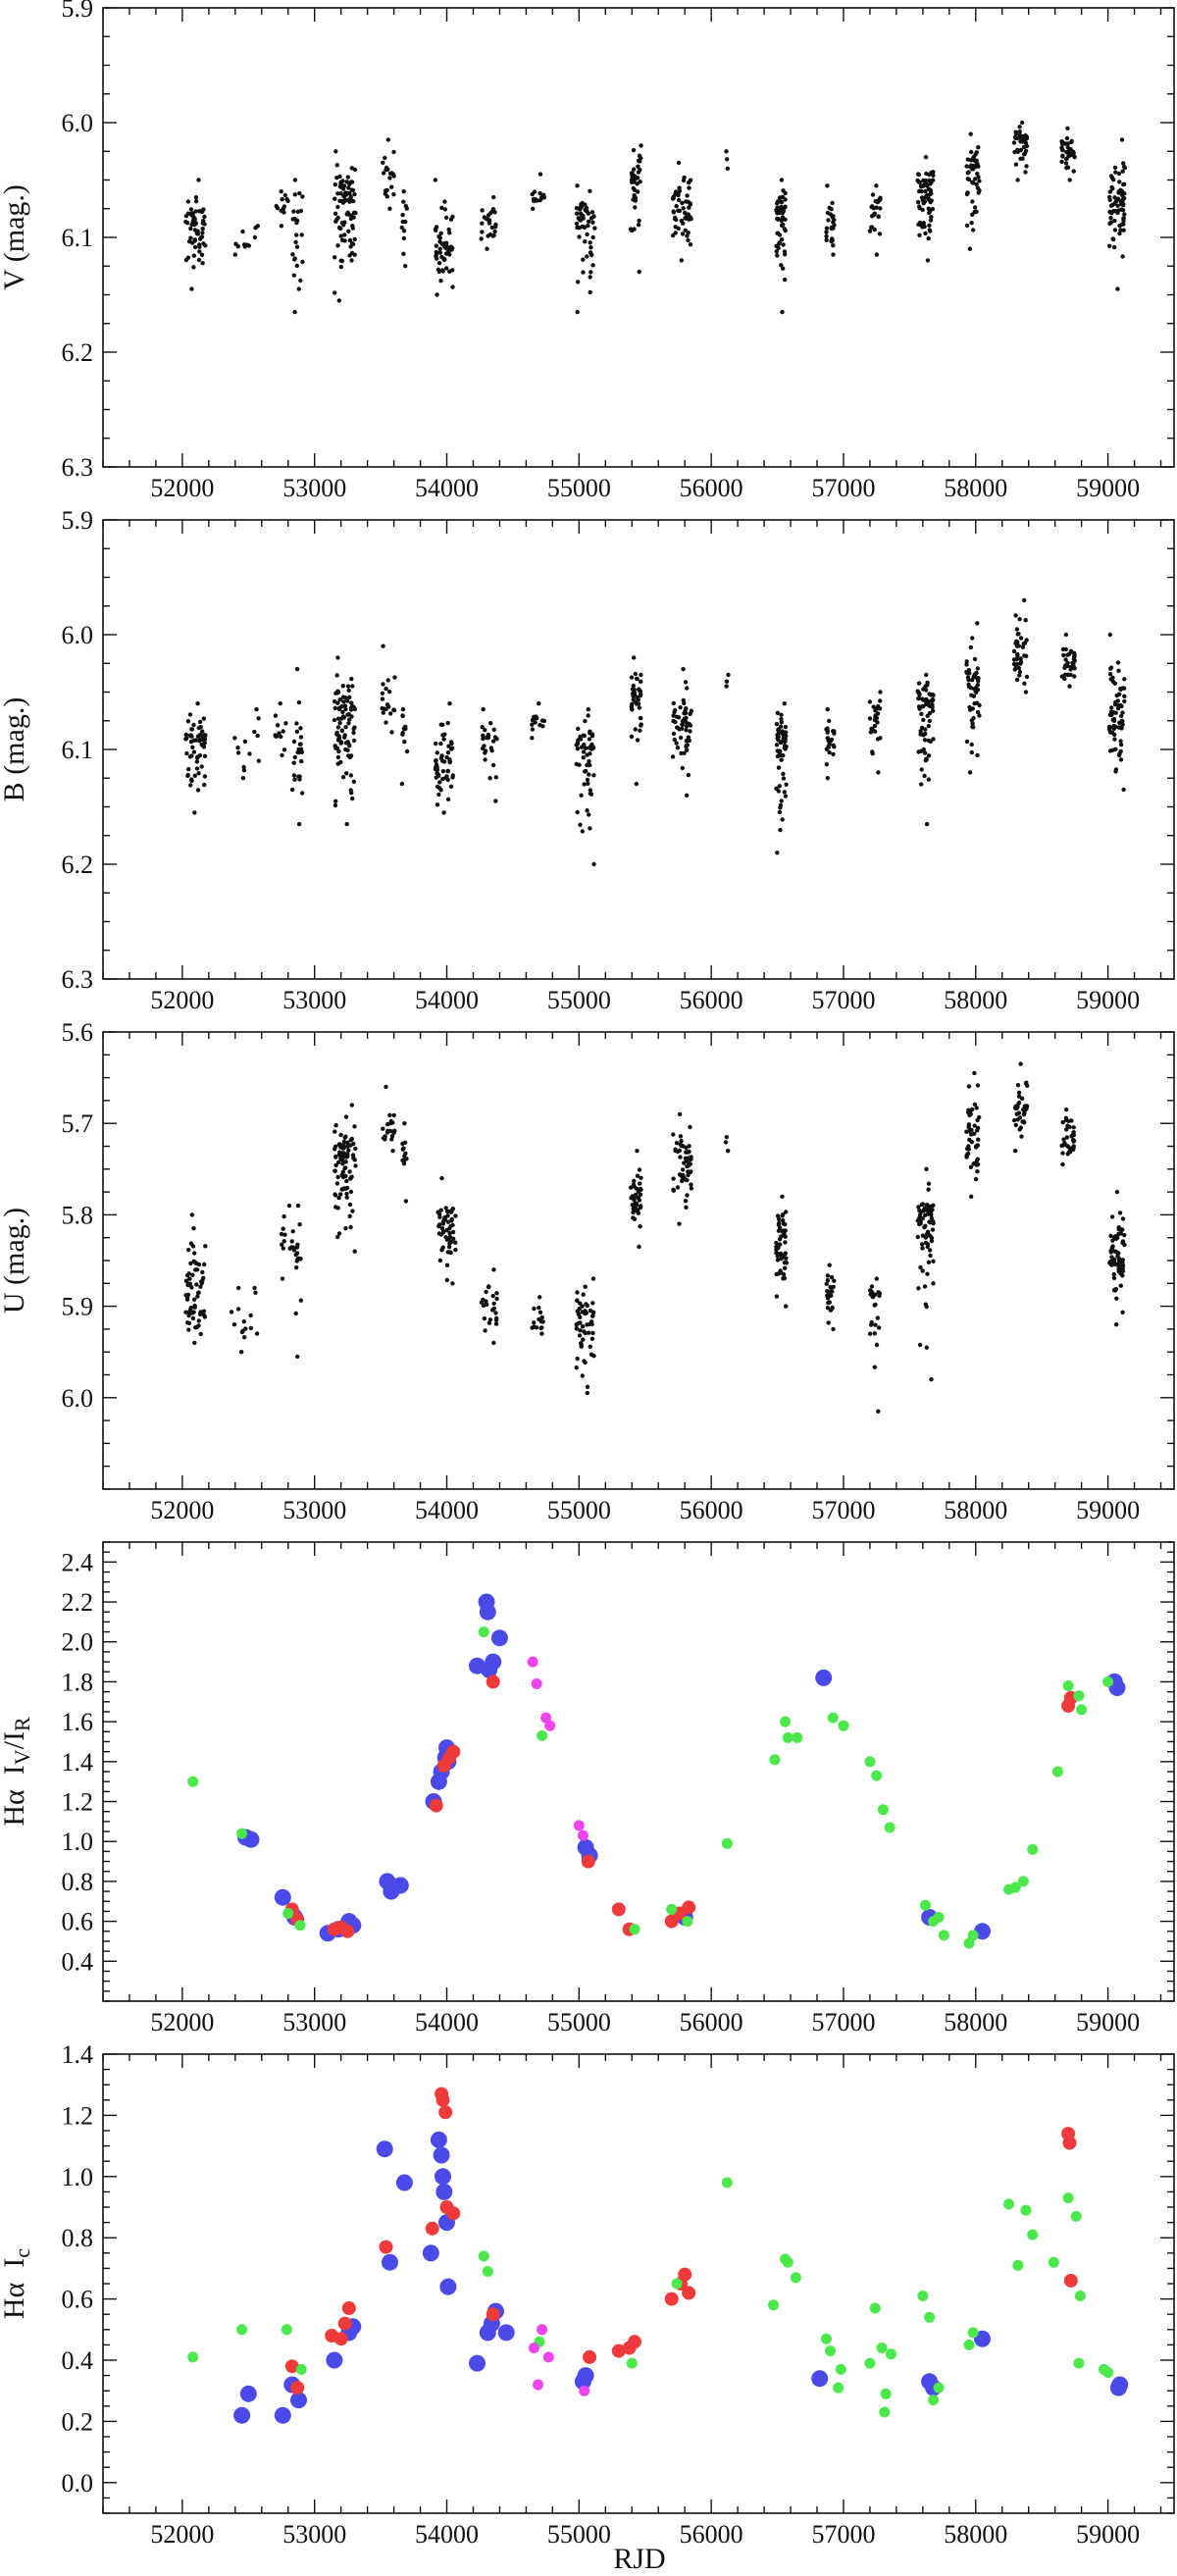 This screenshot has width=1177, height=2576. What do you see at coordinates (843, 2022) in the screenshot?
I see `x-tick-label: 57000` at bounding box center [843, 2022].